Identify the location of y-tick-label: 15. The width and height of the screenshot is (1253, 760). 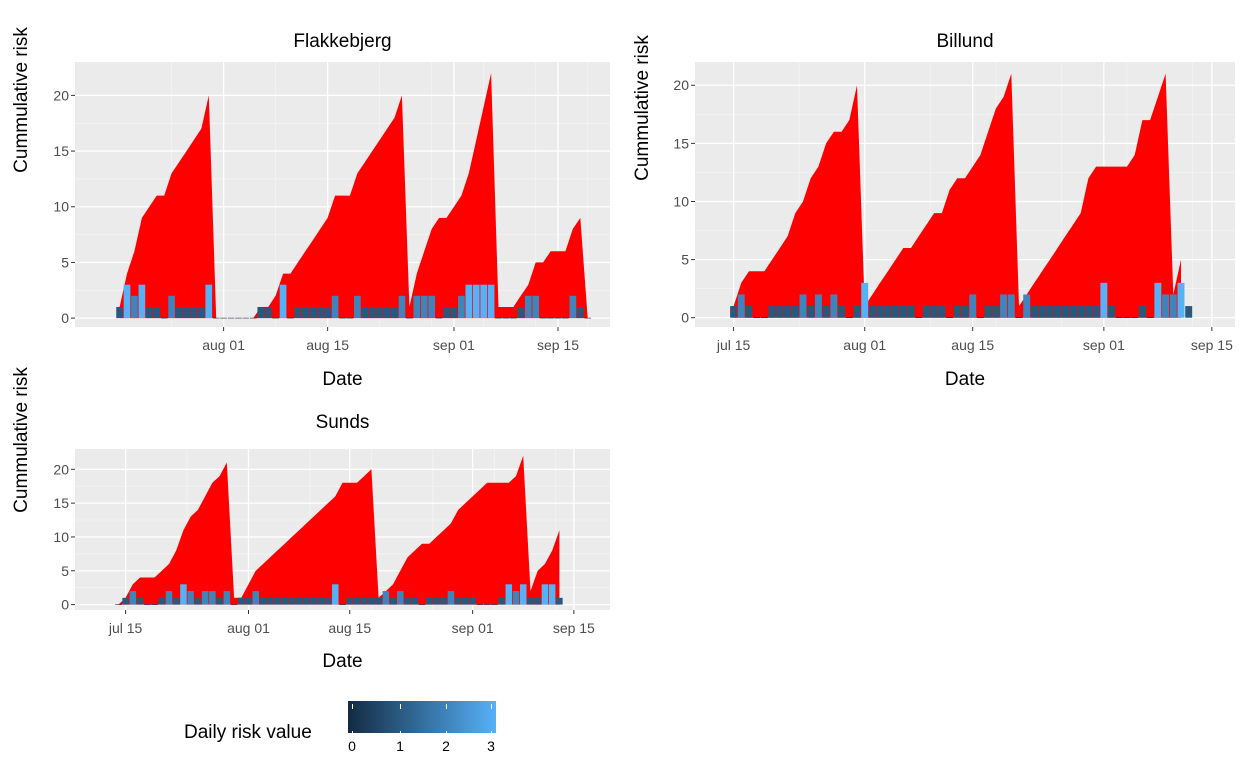
(61, 503).